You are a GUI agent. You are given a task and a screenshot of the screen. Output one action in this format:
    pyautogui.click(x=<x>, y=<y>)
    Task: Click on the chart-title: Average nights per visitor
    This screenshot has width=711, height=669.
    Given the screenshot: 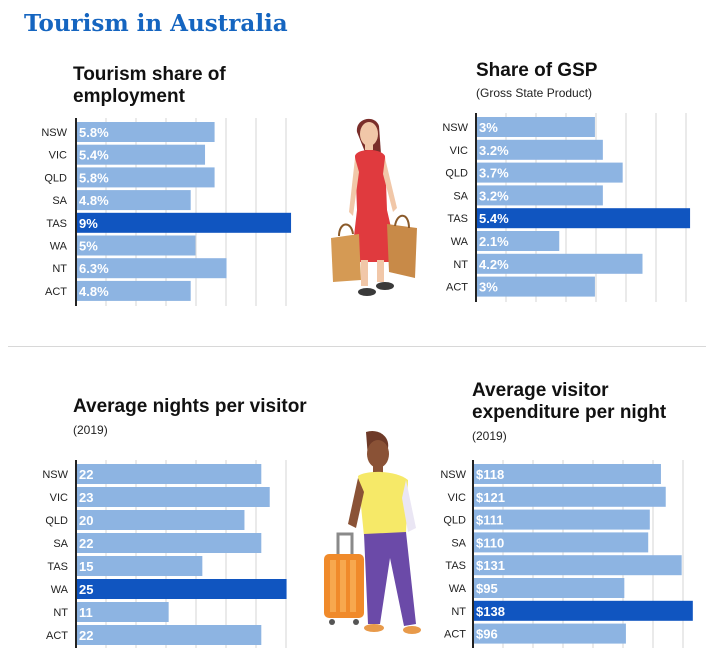 What is the action you would take?
    pyautogui.click(x=190, y=406)
    